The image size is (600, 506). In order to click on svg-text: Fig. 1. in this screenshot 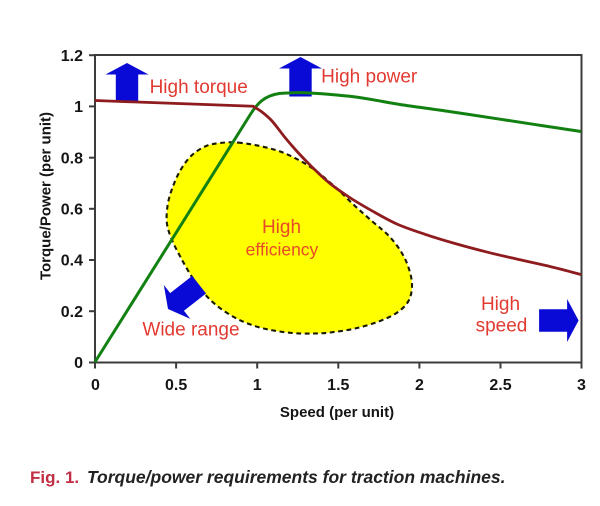, I will do `click(54, 477)`.